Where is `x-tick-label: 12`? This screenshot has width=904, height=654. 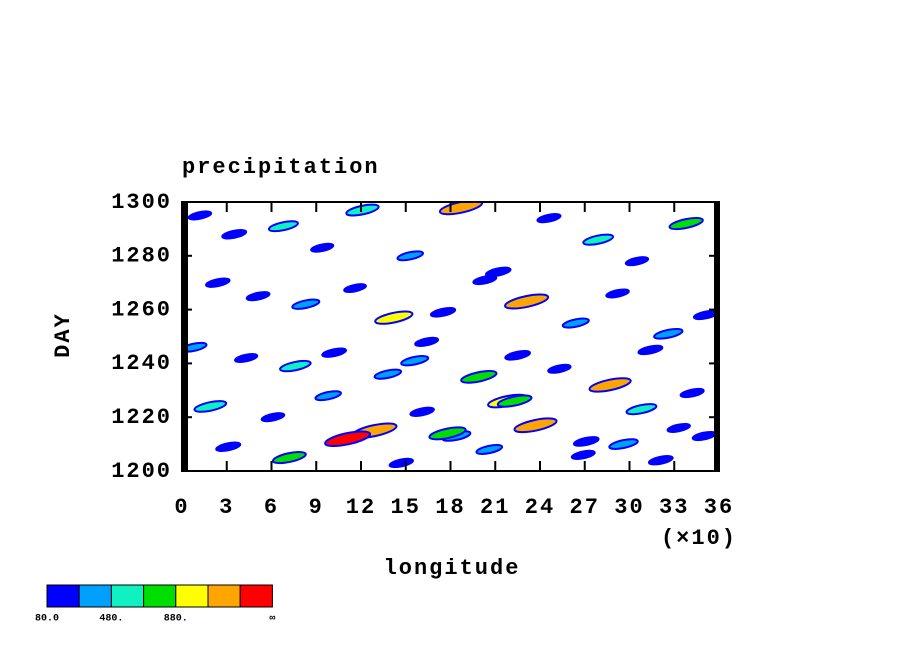 x-tick-label: 12 is located at coordinates (361, 507).